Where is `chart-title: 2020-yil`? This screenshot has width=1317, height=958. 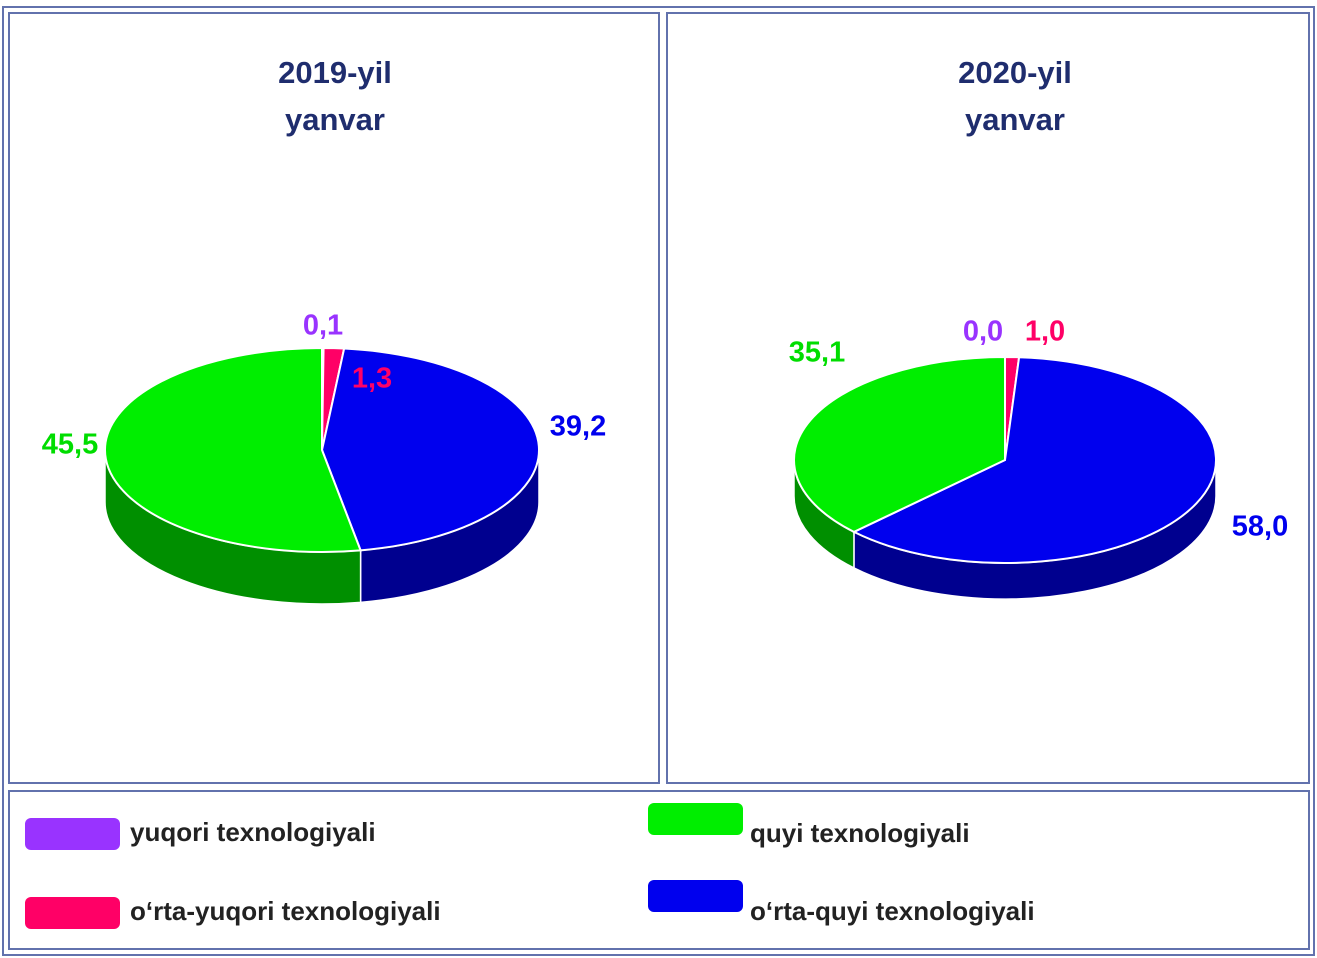 chart-title: 2020-yil is located at coordinates (1015, 72).